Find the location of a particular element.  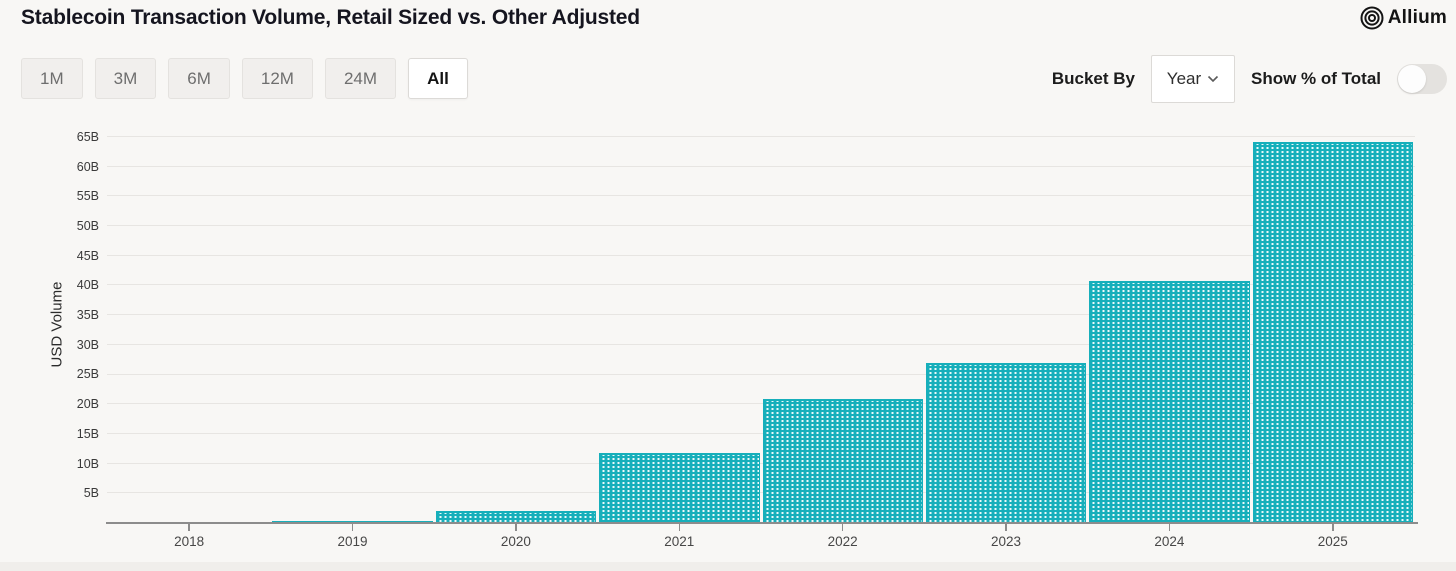

y-tick-label: 5B is located at coordinates (91, 493).